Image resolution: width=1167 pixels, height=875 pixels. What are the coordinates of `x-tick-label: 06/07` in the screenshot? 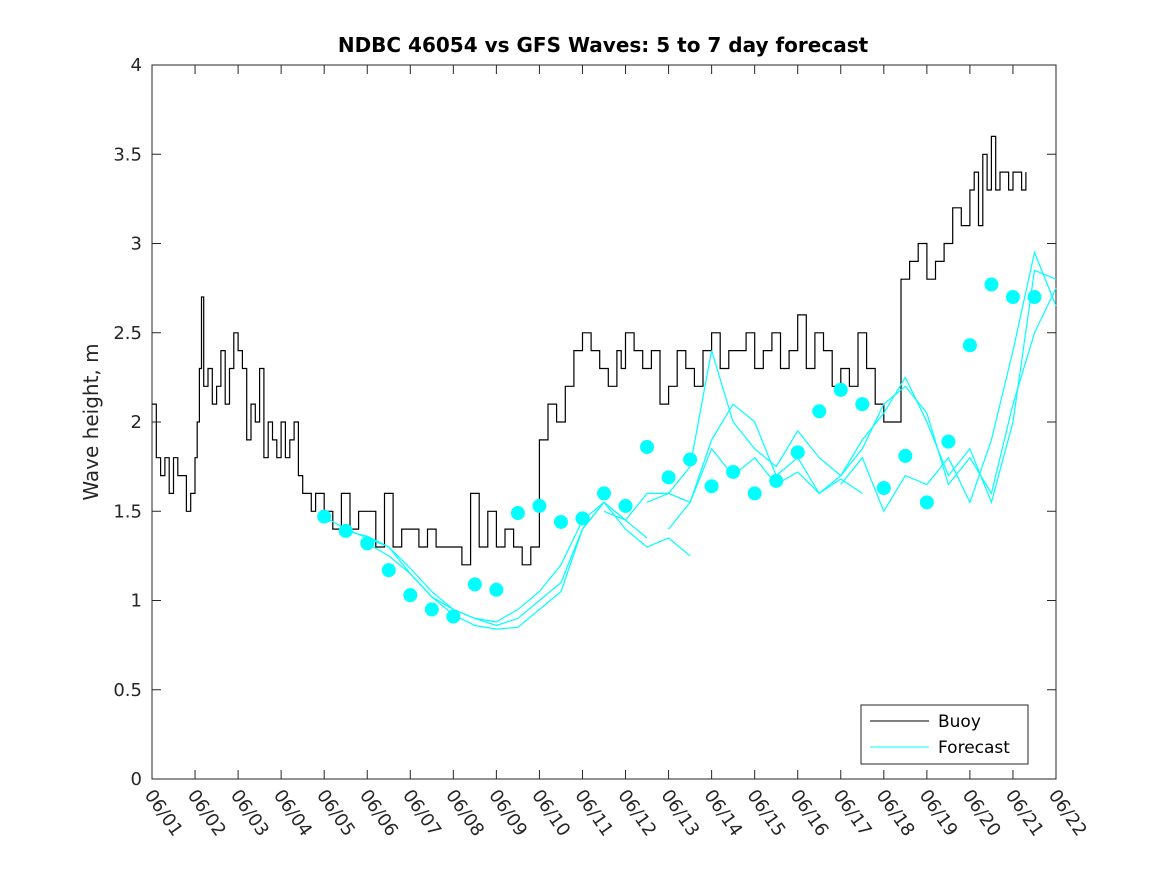 It's located at (421, 813).